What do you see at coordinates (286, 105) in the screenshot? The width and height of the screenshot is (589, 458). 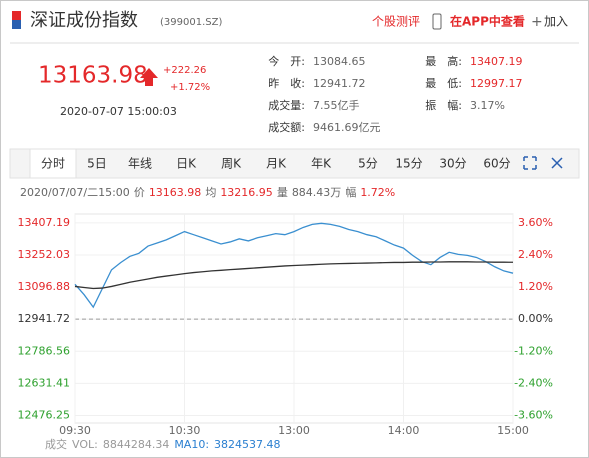 I see `stat-label: 成交量:` at bounding box center [286, 105].